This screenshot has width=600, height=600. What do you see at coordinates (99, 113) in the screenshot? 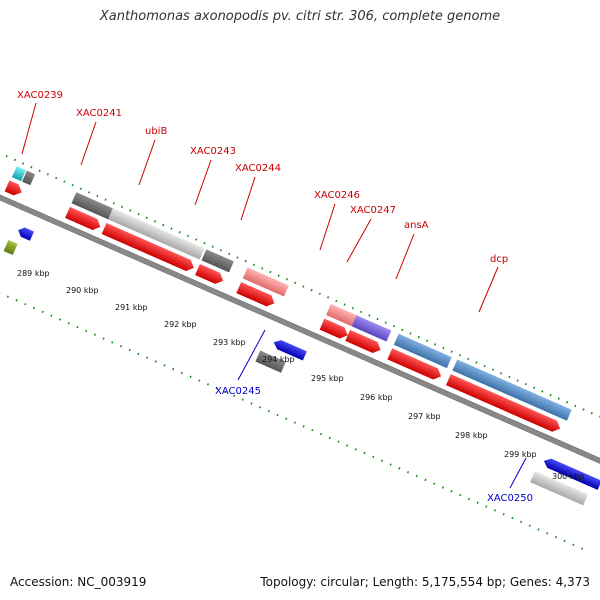
I see `gene-label-xac0241: XAC0241` at bounding box center [99, 113].